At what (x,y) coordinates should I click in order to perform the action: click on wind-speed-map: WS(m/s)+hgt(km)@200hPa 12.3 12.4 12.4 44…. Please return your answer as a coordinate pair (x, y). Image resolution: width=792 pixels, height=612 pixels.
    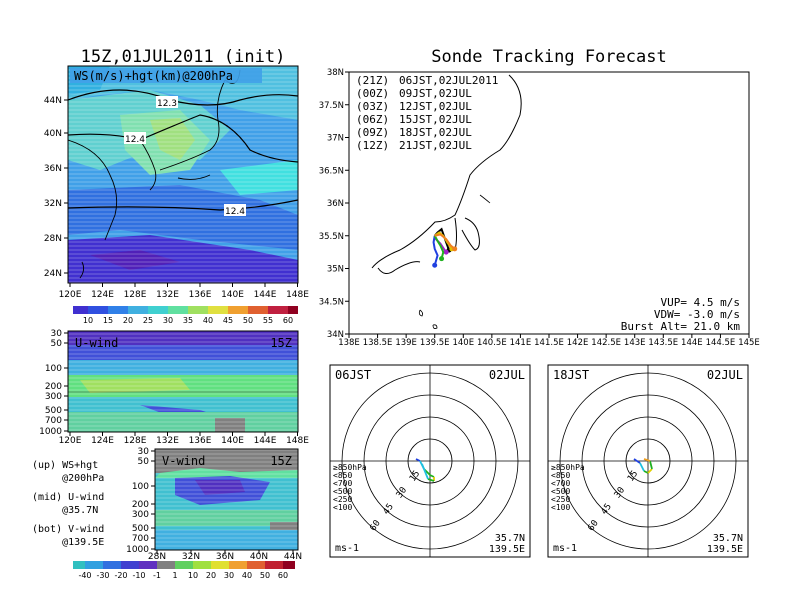
    Looking at the image, I should click on (176, 182).